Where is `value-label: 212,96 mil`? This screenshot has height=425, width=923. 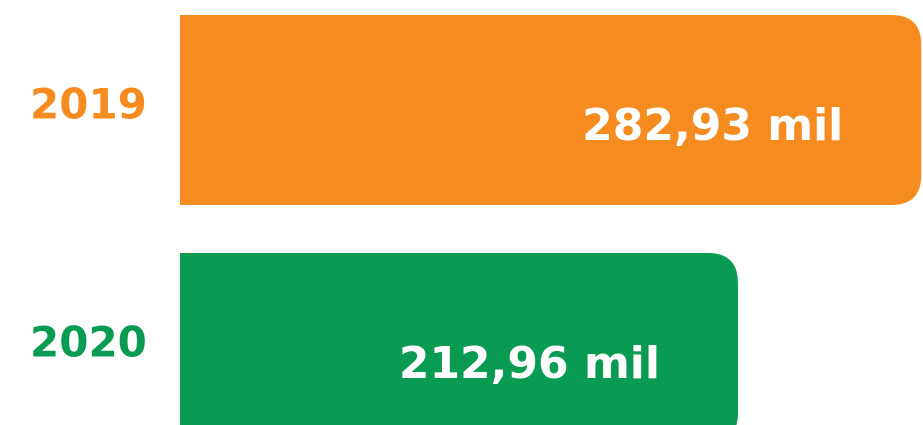
value-label: 212,96 mil is located at coordinates (529, 363).